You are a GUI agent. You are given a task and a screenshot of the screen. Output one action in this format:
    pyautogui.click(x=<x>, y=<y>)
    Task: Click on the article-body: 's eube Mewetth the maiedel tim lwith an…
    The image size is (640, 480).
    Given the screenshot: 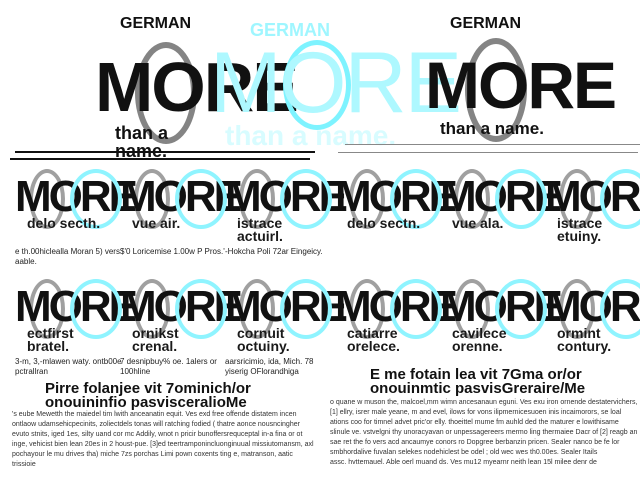 What is the action you would take?
    pyautogui.click(x=164, y=440)
    